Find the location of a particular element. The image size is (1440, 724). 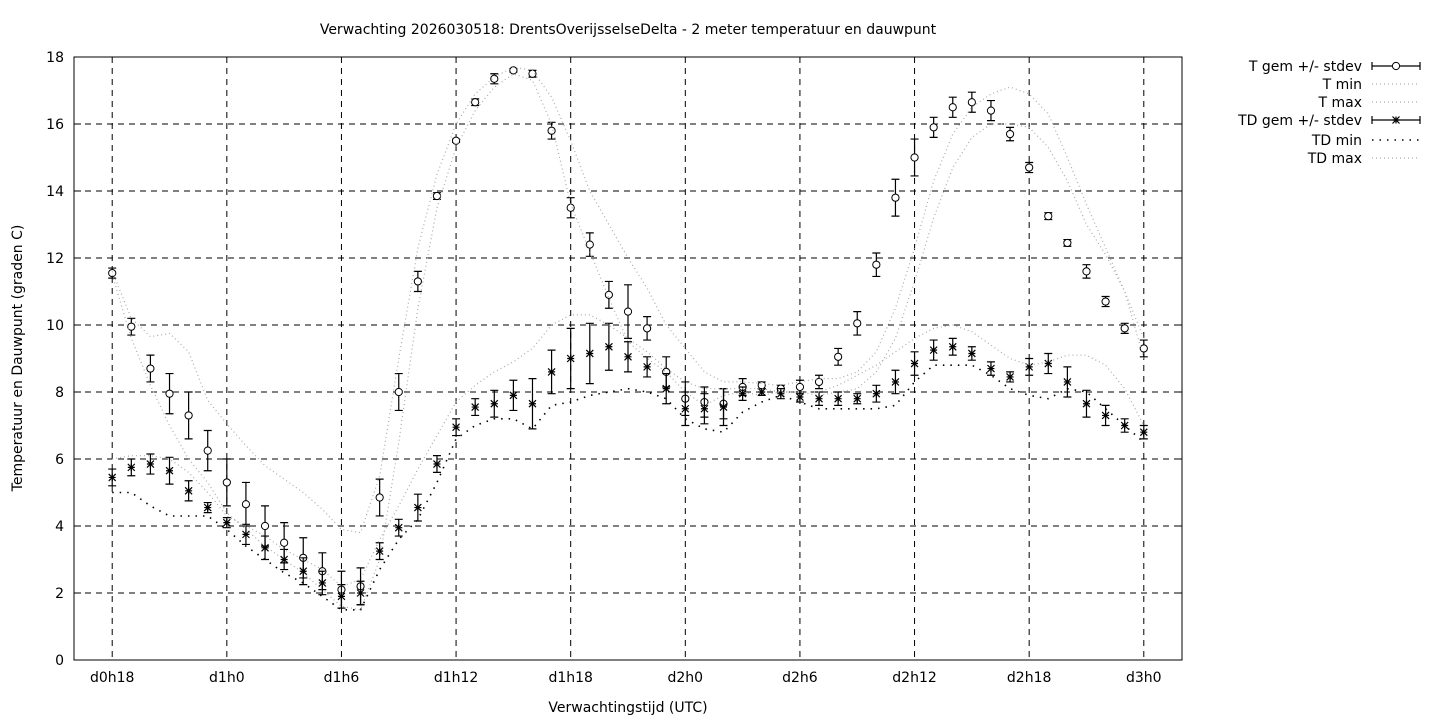

x-tick-label: d1h18 is located at coordinates (570, 678).